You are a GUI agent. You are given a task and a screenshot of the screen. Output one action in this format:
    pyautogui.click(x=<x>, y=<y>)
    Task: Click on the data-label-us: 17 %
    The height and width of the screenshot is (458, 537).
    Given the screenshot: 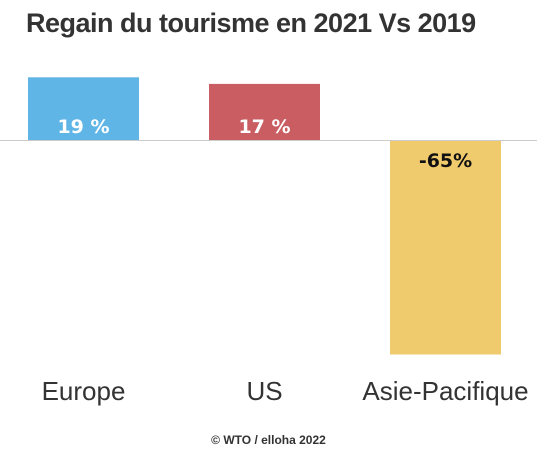 What is the action you would take?
    pyautogui.click(x=264, y=127)
    